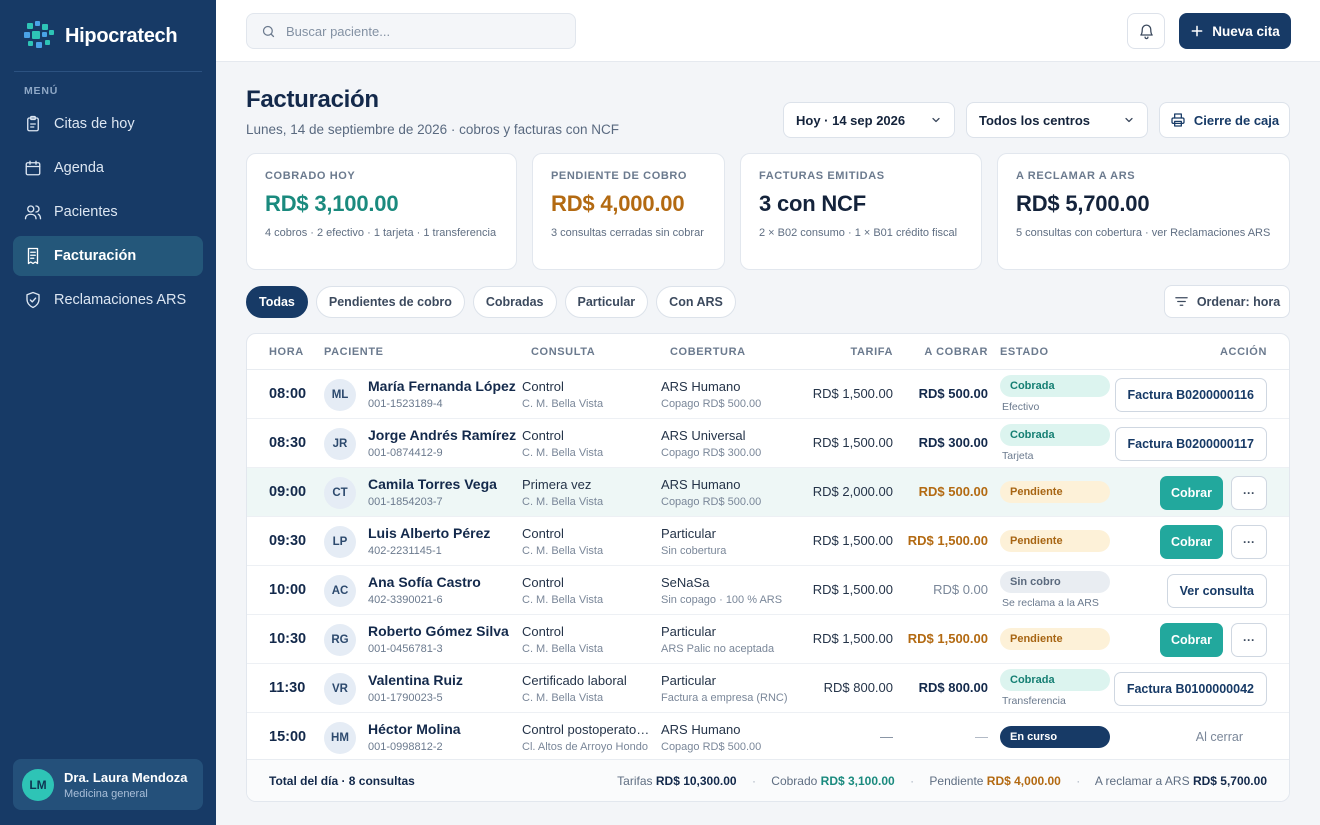 The width and height of the screenshot is (1320, 825). Describe the element at coordinates (438, 631) in the screenshot. I see `patient-name: Roberto Gómez Silva` at that location.